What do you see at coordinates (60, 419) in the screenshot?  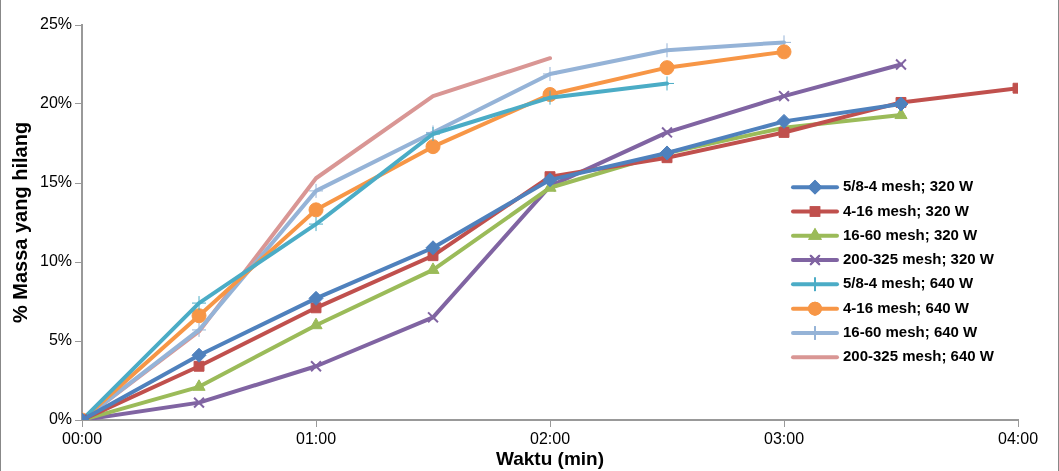 I see `y-tick-label: 0%` at bounding box center [60, 419].